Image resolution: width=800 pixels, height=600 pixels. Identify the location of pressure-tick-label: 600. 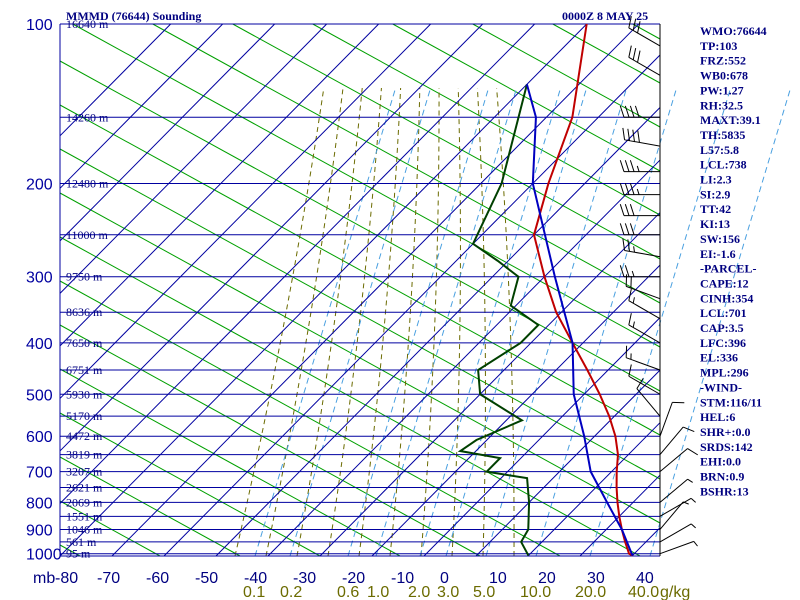
(39, 437).